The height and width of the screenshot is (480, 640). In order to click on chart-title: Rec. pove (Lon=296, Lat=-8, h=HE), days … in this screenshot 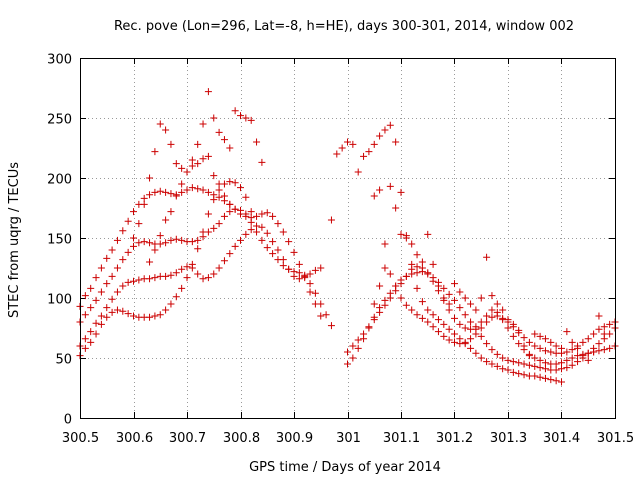, I will do `click(344, 26)`.